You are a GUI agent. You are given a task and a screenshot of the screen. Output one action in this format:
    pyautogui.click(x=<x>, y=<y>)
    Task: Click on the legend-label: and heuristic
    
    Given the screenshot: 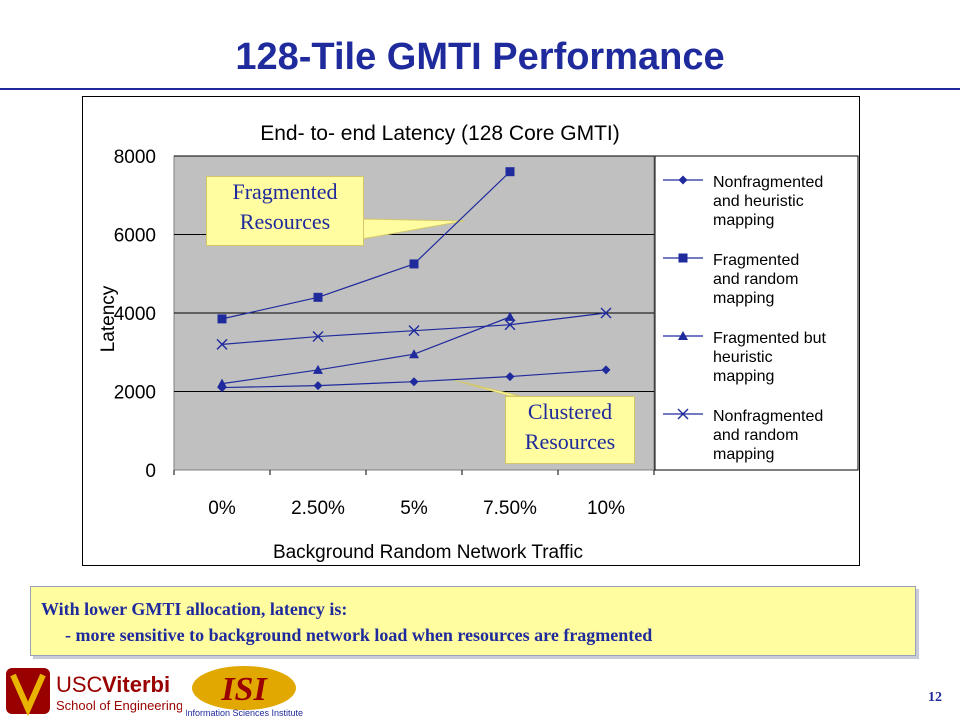 What is the action you would take?
    pyautogui.click(x=758, y=201)
    